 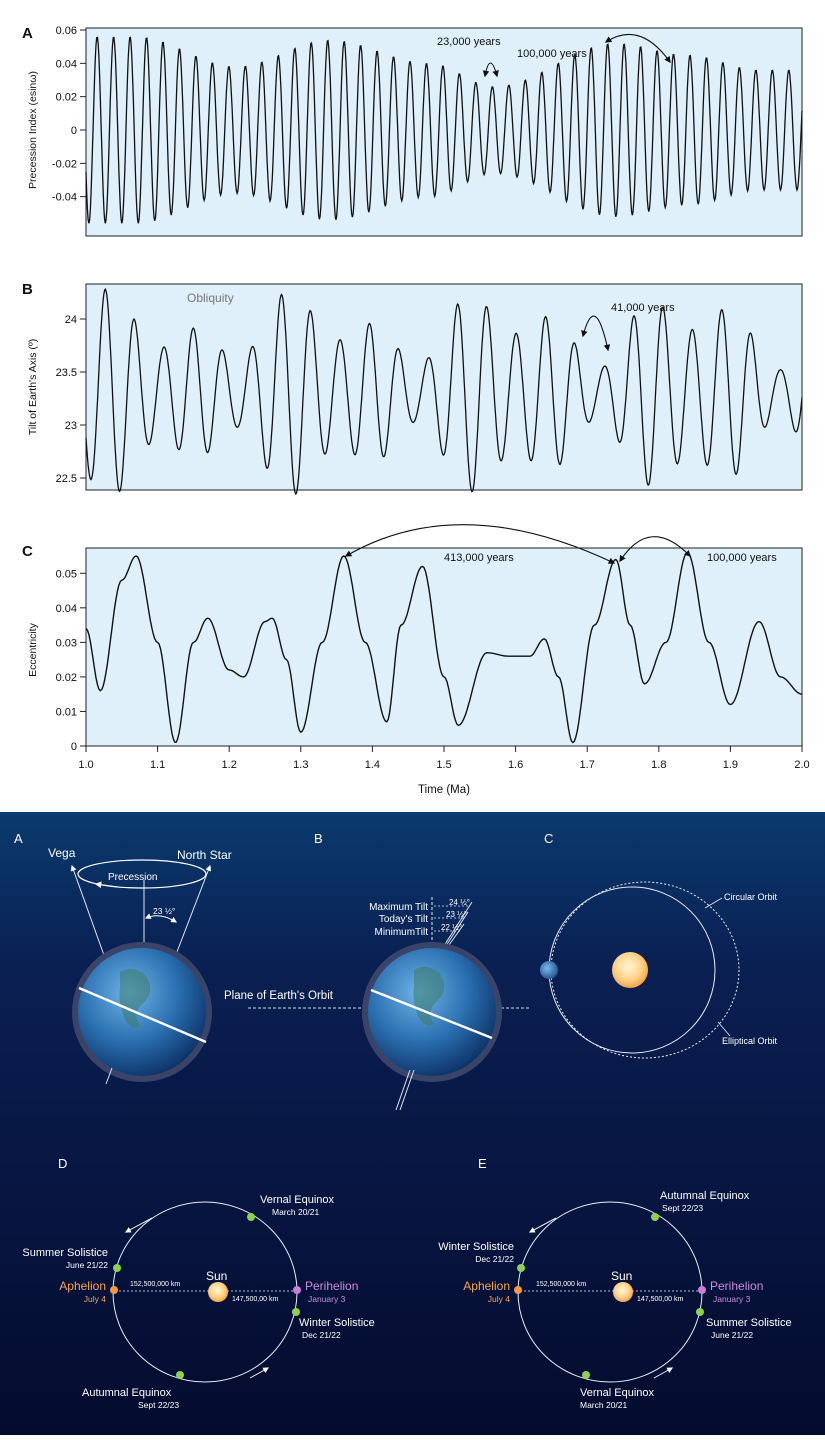 I want to click on sun-icon-e, so click(x=623, y=1292).